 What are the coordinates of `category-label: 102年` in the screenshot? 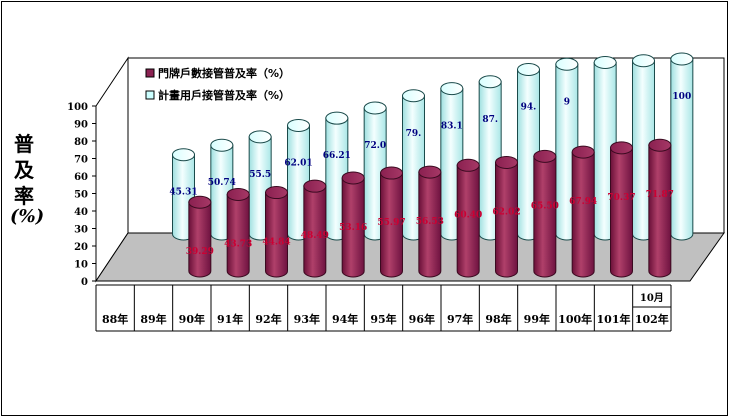 It's located at (652, 319).